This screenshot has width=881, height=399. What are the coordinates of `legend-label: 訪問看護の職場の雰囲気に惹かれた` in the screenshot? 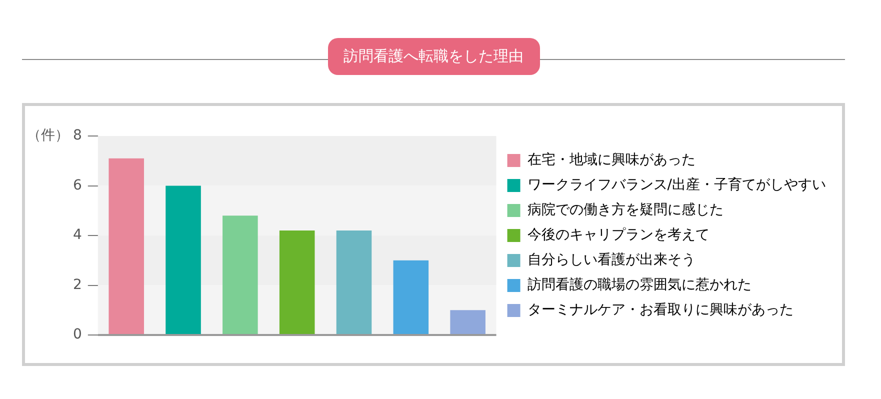 It's located at (639, 285).